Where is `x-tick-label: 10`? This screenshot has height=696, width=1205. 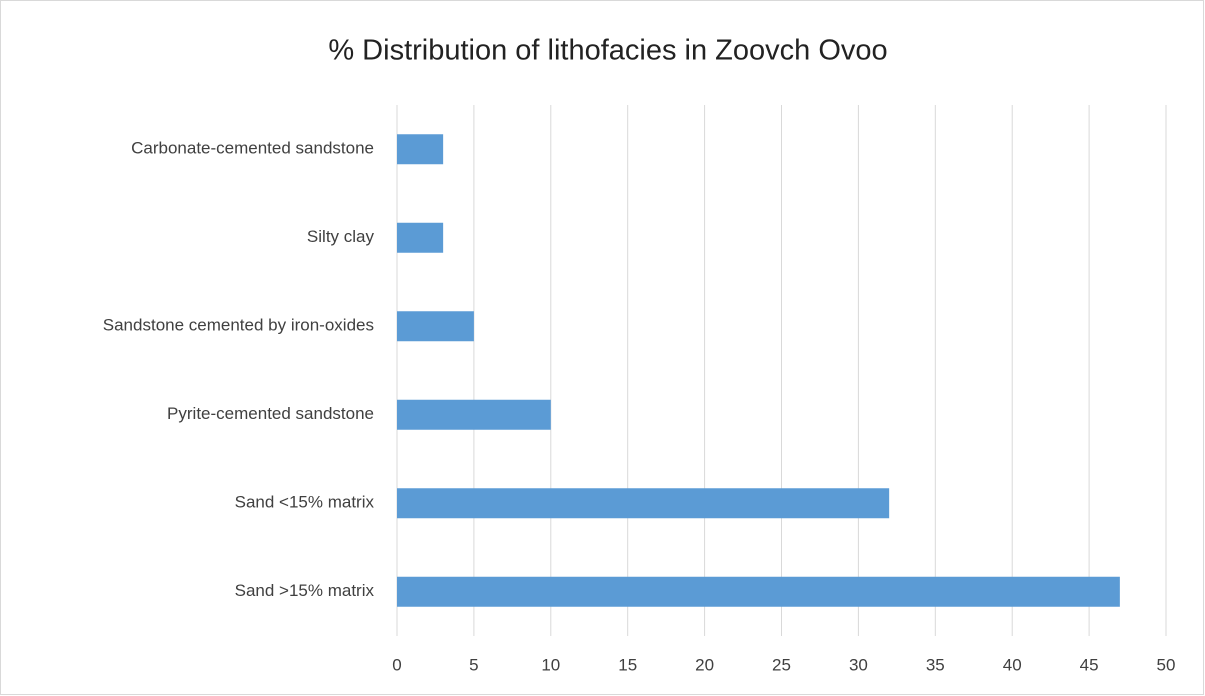
x-tick-label: 10 is located at coordinates (550, 664).